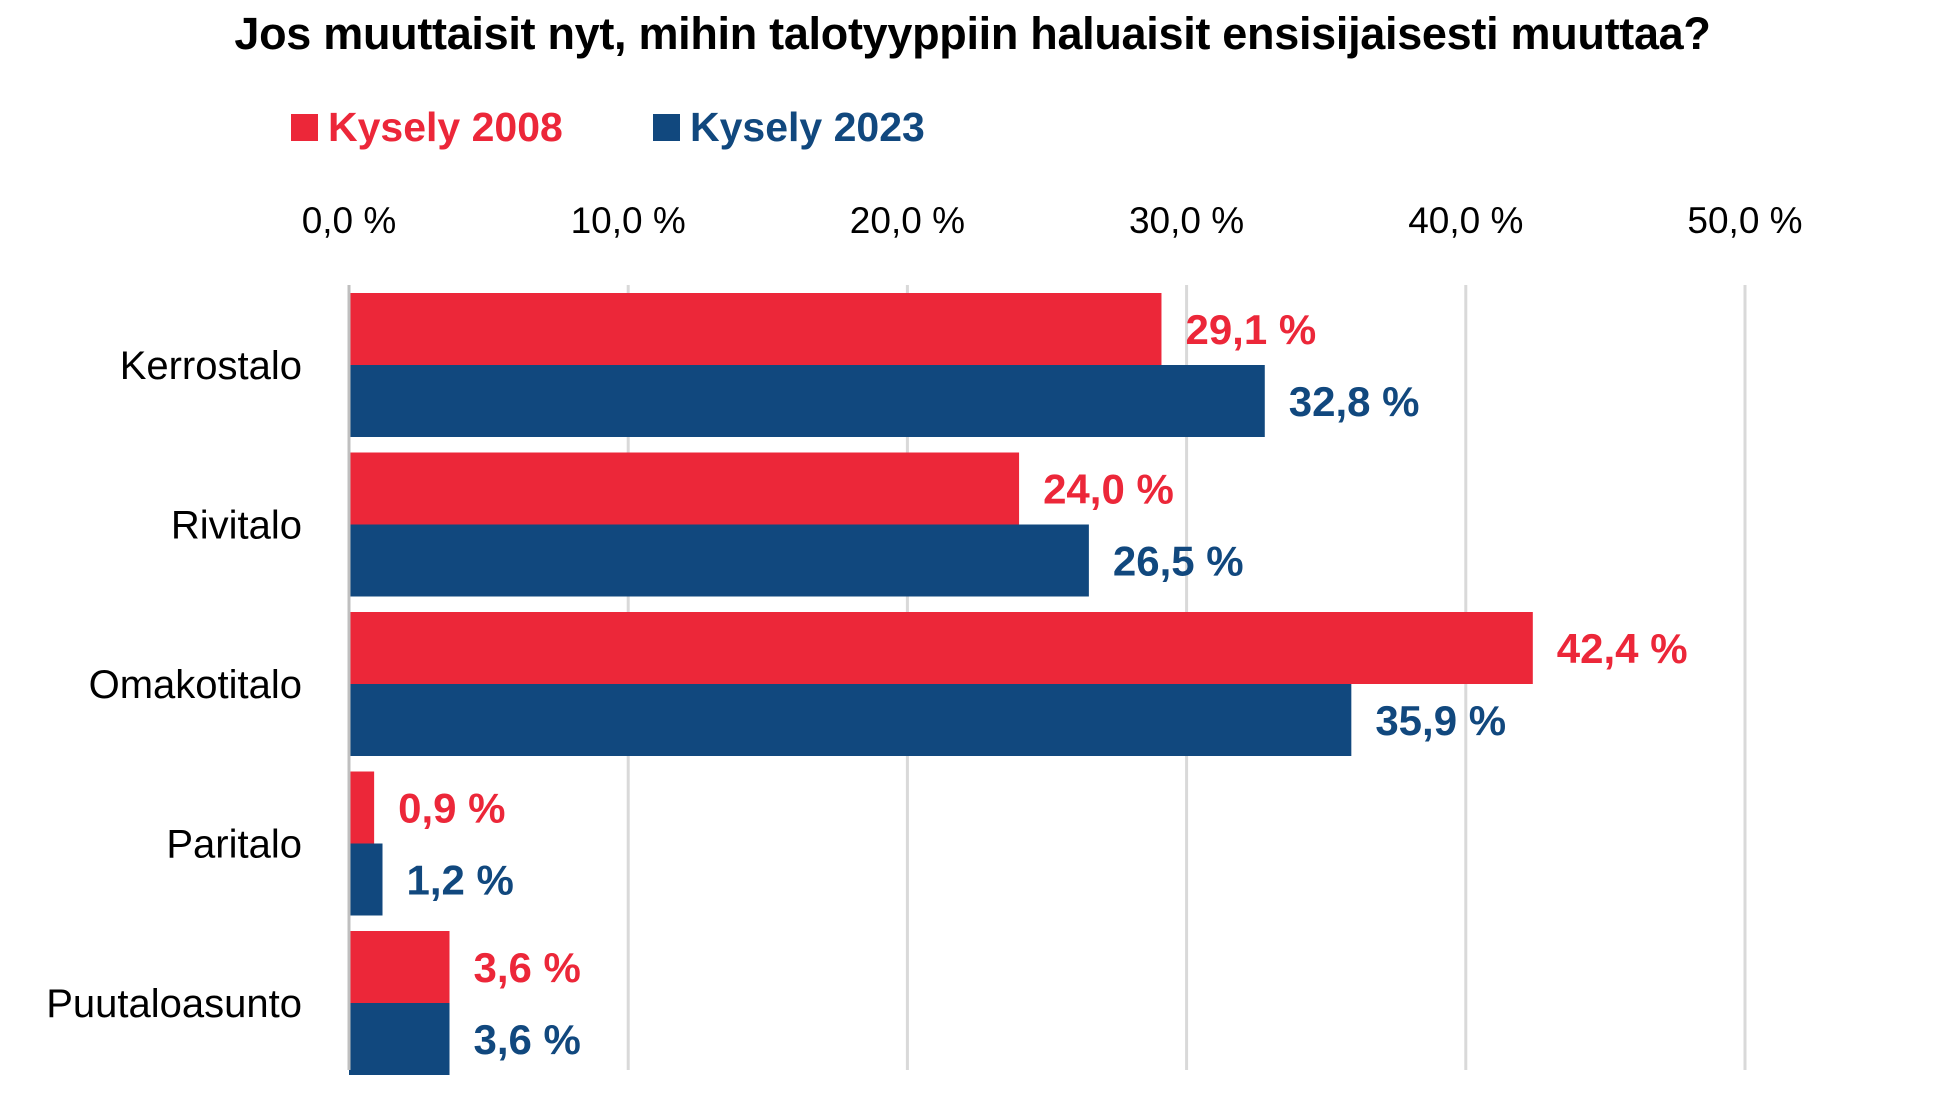 The height and width of the screenshot is (1095, 1945). Describe the element at coordinates (451, 808) in the screenshot. I see `data-label: 0,9 %` at that location.